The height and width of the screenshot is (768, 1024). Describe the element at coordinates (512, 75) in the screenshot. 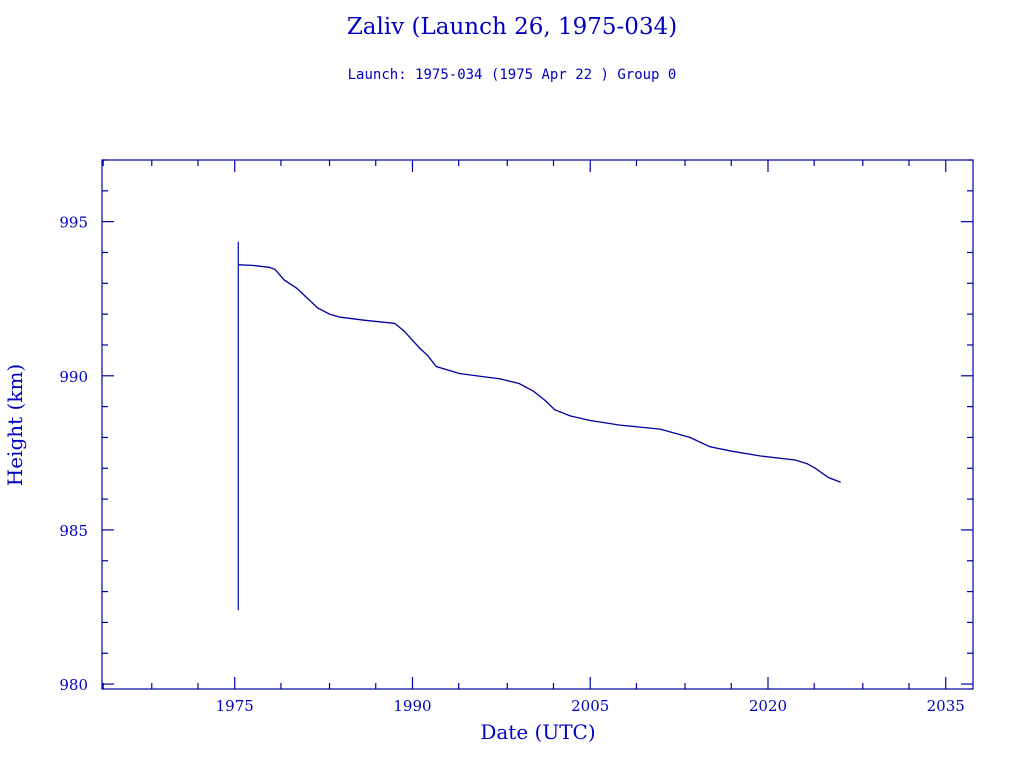

I see `chart-subtitle: Launch: 1975-034 (1975 Apr 22 ) Group 0` at that location.